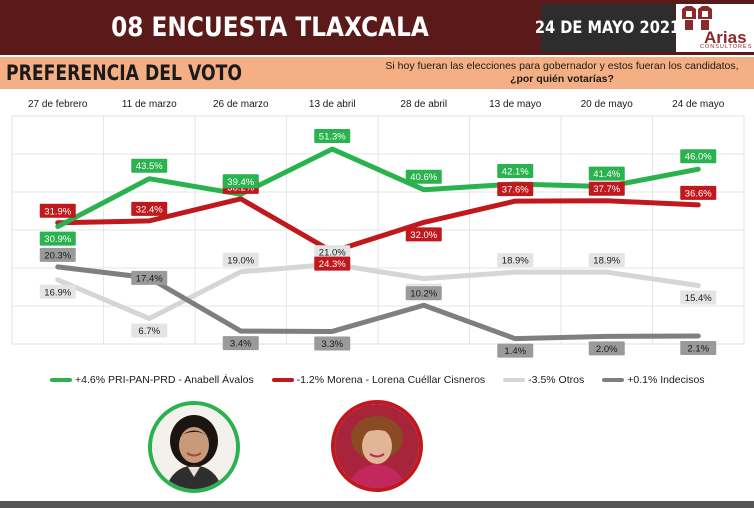 The image size is (754, 508). I want to click on data-label: 16.9%, so click(57, 292).